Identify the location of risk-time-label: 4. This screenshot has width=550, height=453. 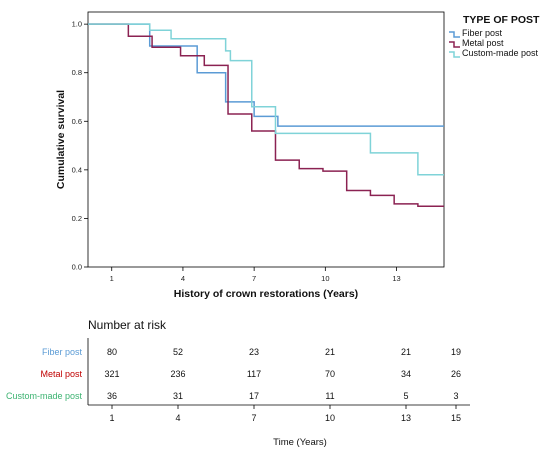
(177, 418).